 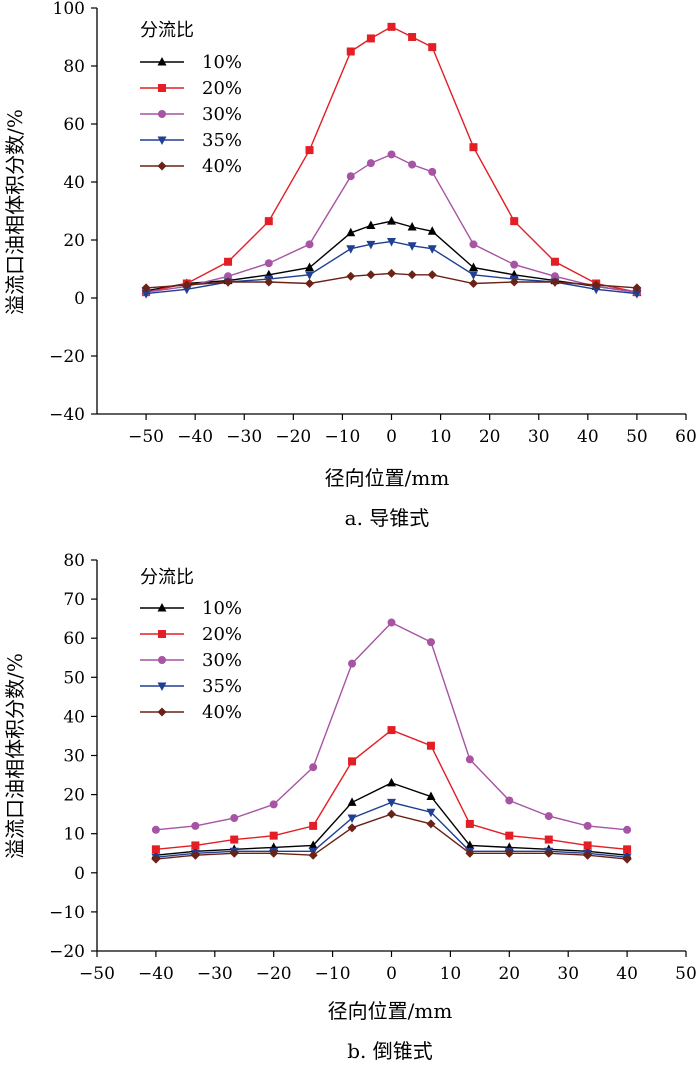 What do you see at coordinates (74, 678) in the screenshot?
I see `chart-b-ytick-label: 50` at bounding box center [74, 678].